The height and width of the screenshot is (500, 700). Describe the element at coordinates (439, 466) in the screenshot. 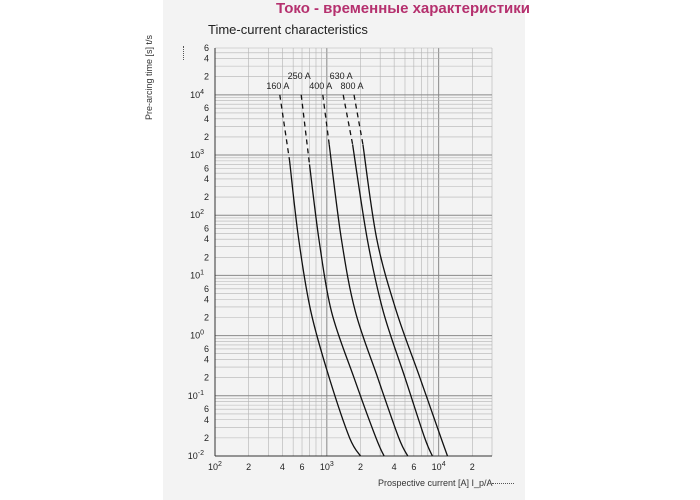

I see `x-tick-label: 10⁴` at that location.